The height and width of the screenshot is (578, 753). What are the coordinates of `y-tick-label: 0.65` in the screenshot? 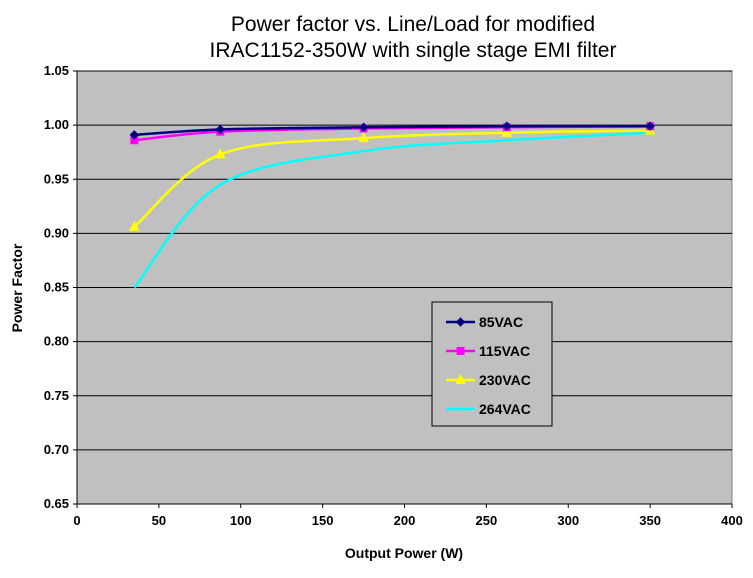 It's located at (56, 503).